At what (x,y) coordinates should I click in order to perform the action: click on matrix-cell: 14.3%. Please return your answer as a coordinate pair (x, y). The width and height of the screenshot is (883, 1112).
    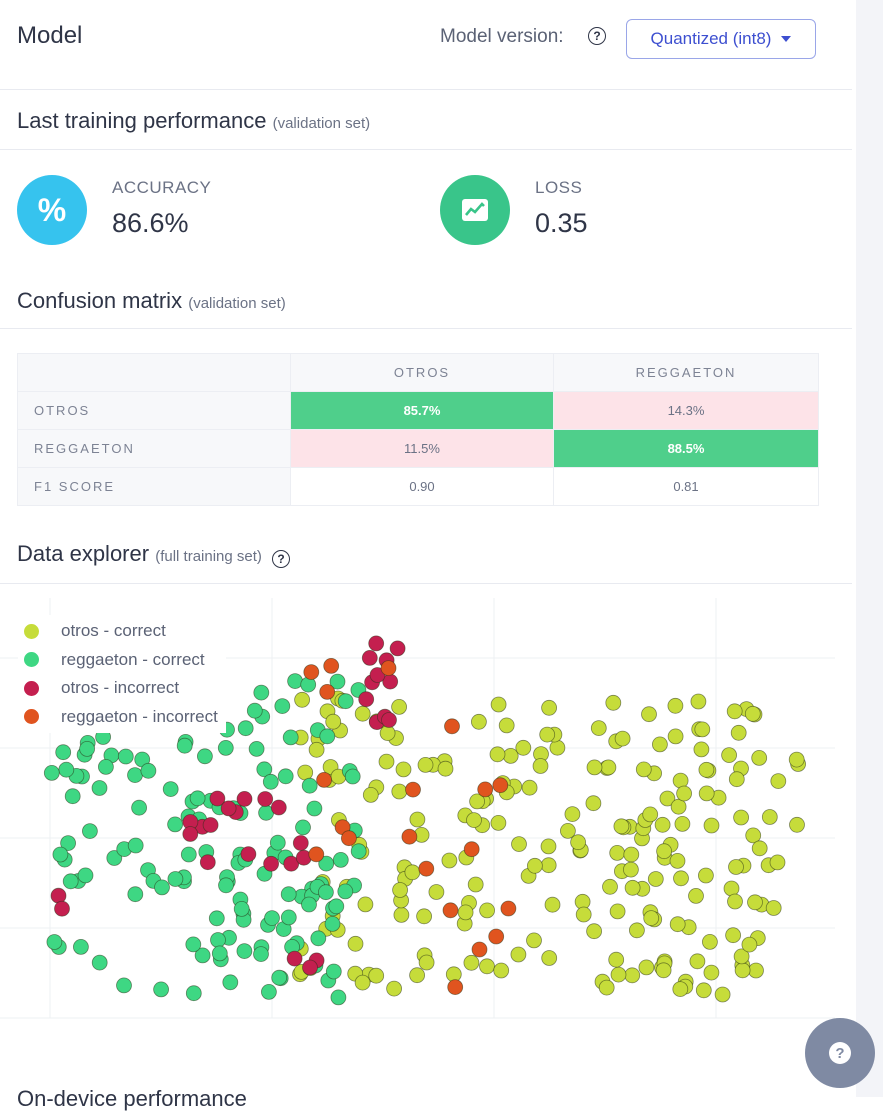
    Looking at the image, I should click on (686, 410).